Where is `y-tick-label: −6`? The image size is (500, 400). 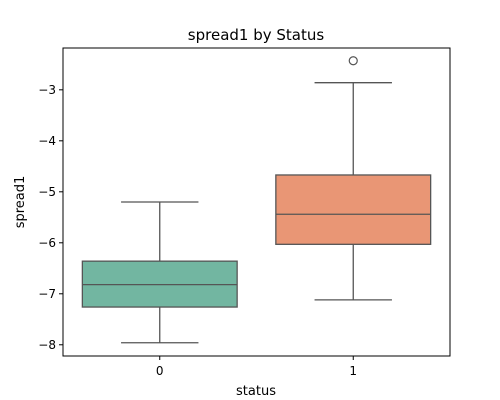 y-tick-label: −6 is located at coordinates (47, 243).